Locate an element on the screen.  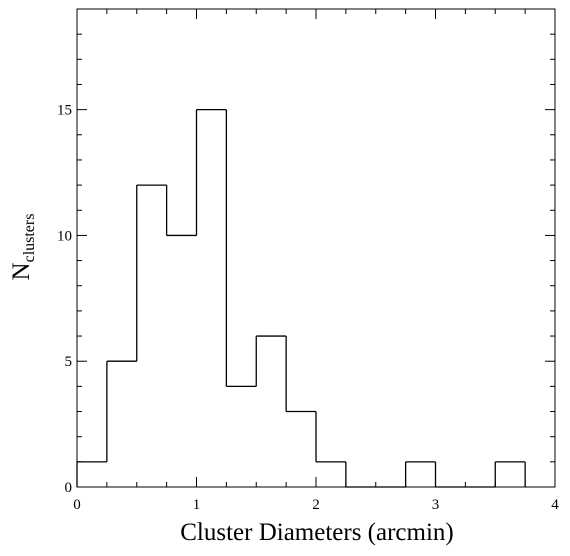
x-tick-labels: 0 1 2 3 4 is located at coordinates (316, 505).